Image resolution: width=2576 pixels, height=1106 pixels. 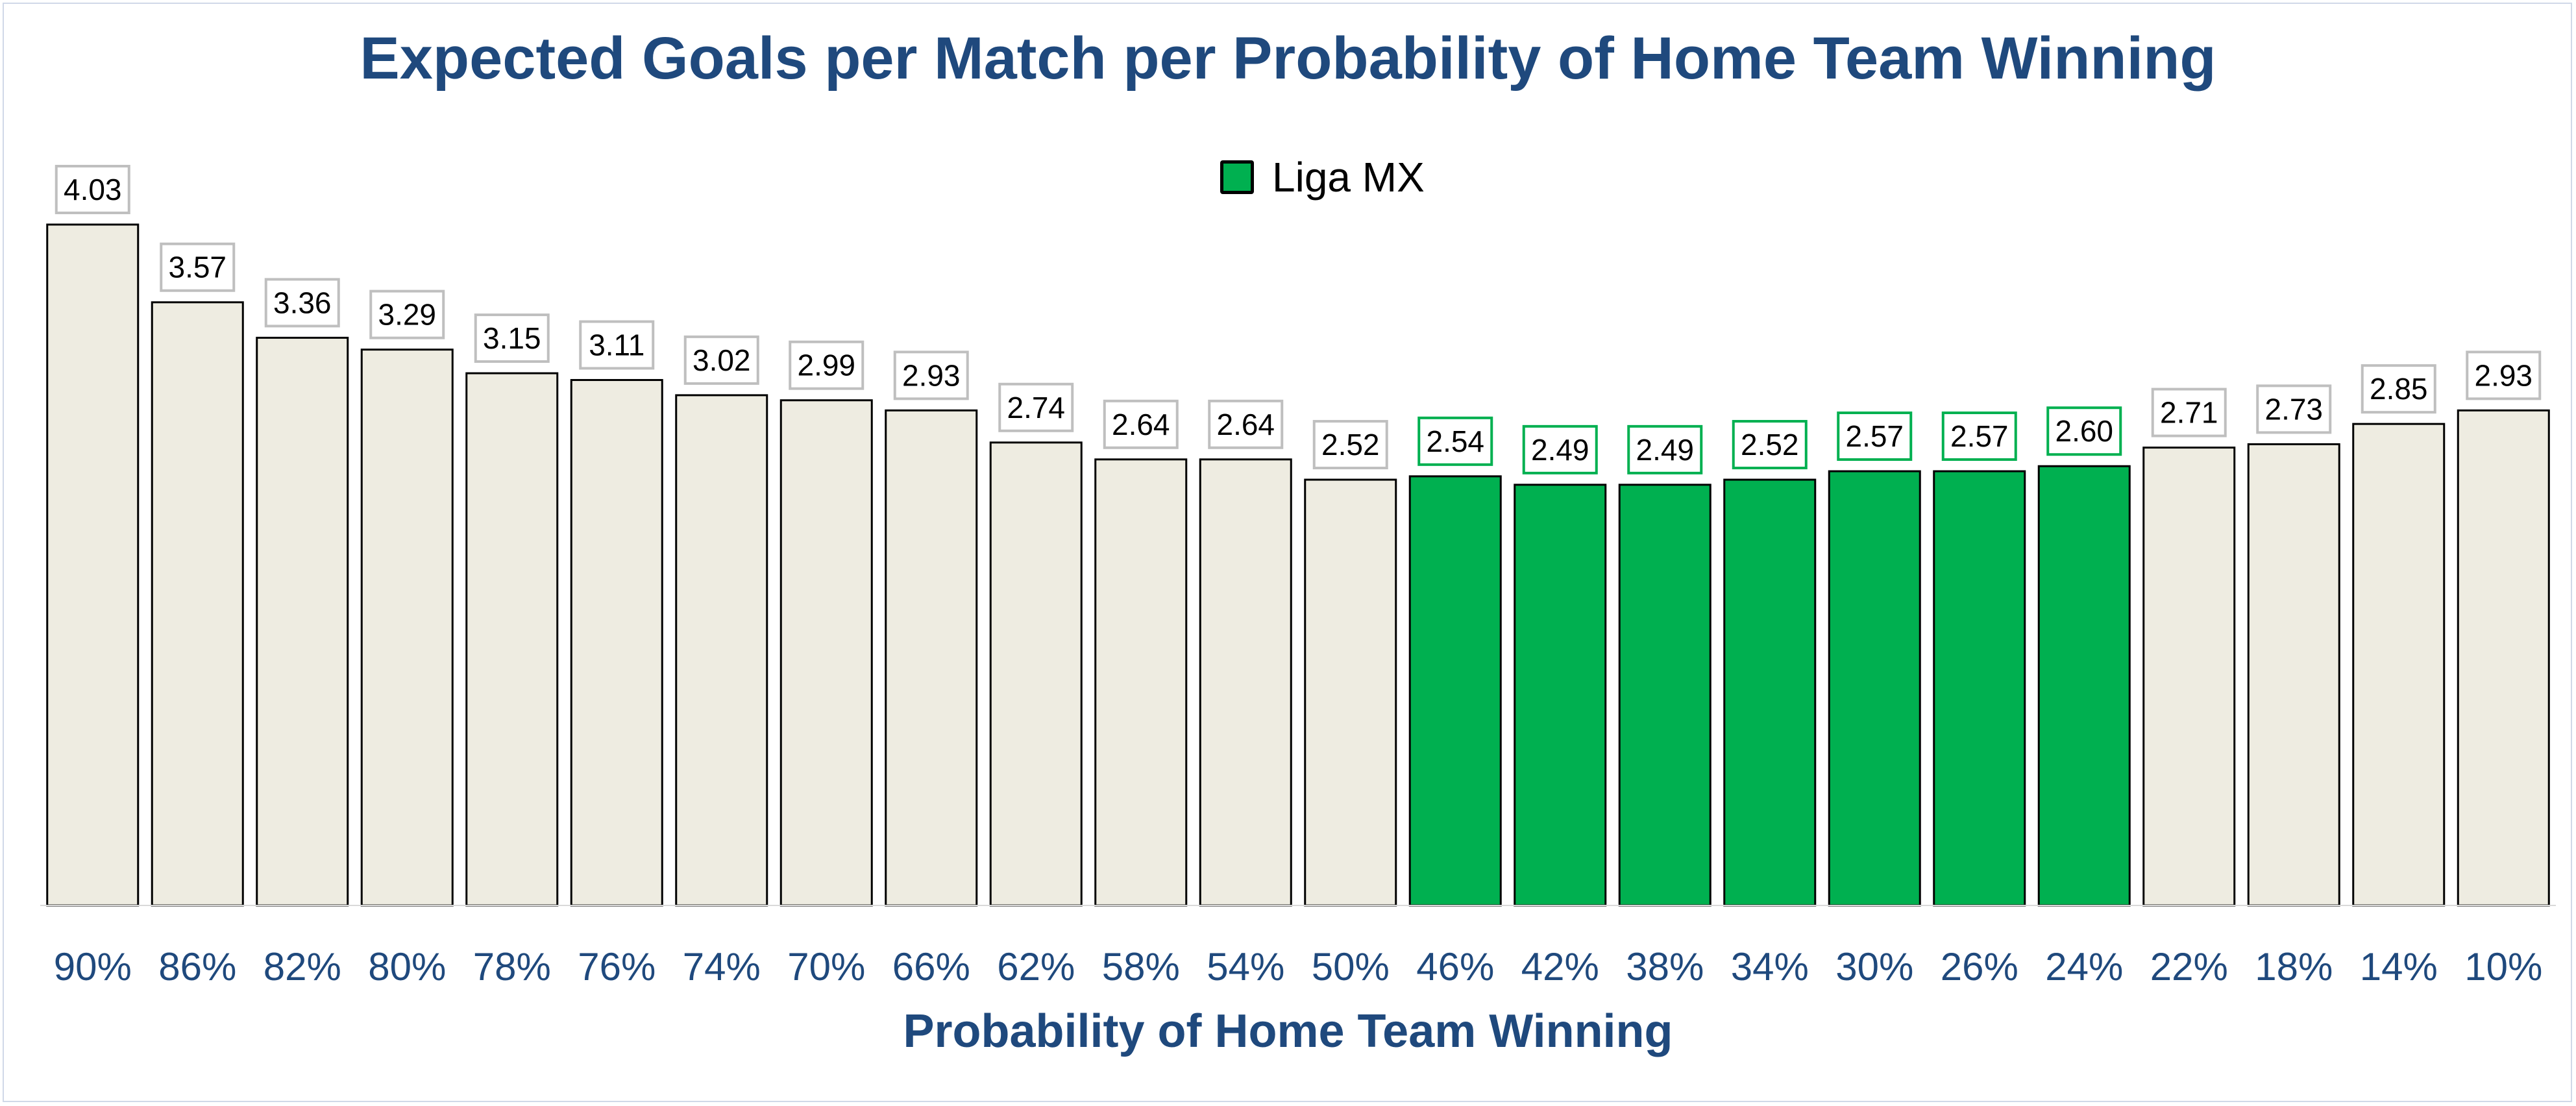 I want to click on bar-22pct, so click(x=2189, y=677).